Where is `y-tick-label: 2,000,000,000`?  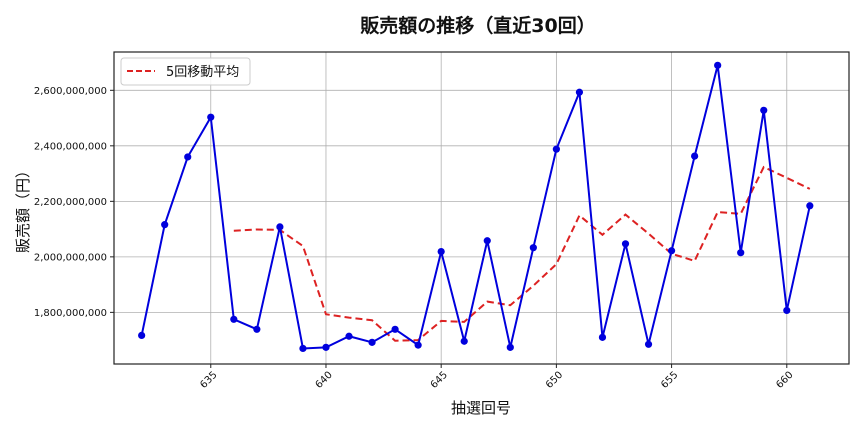 y-tick-label: 2,000,000,000 is located at coordinates (70, 257).